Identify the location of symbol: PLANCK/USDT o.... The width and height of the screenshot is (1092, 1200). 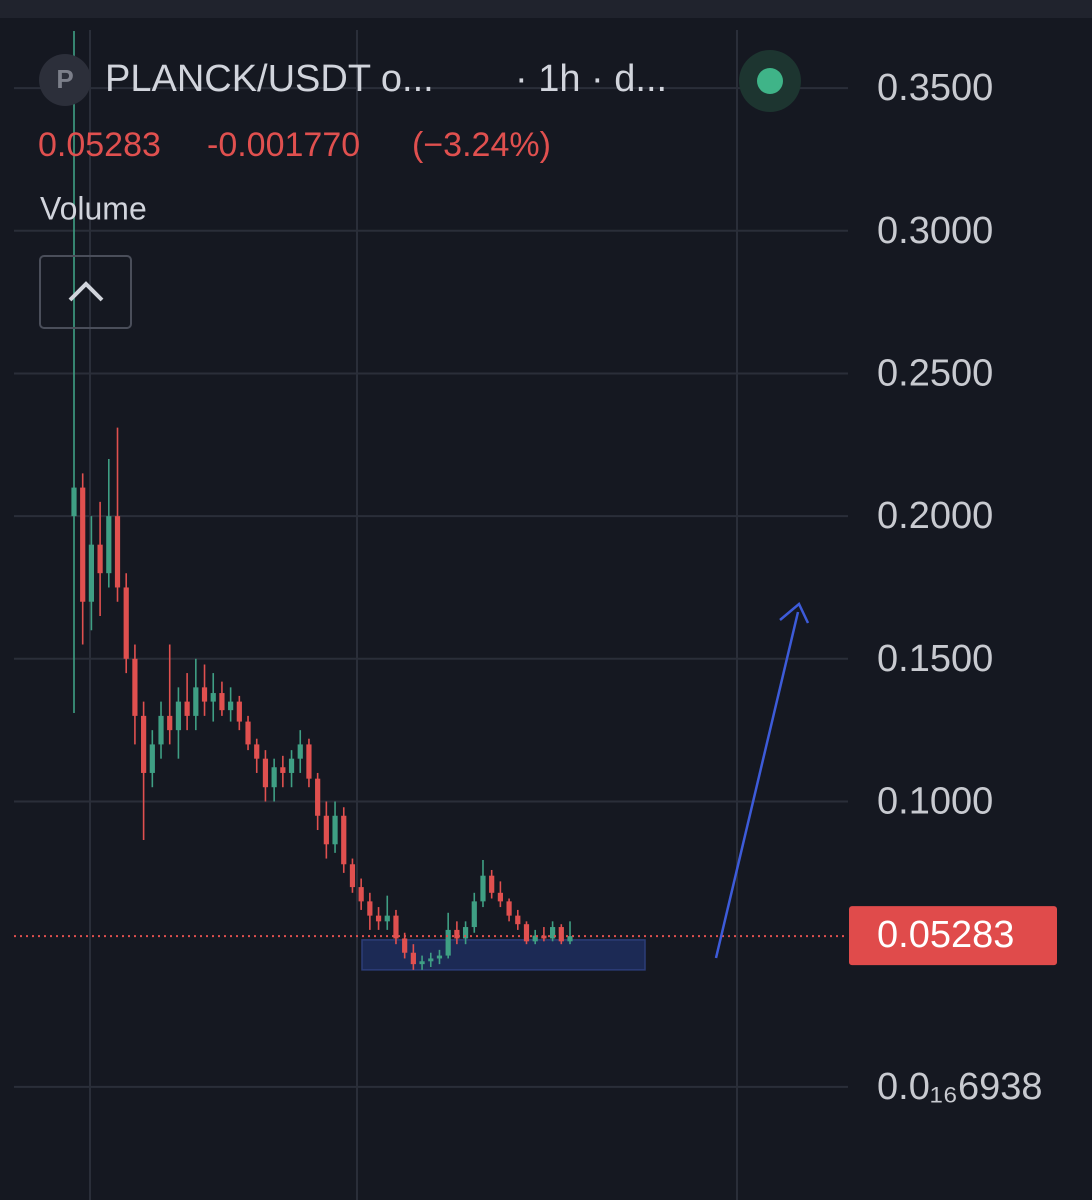
(269, 79).